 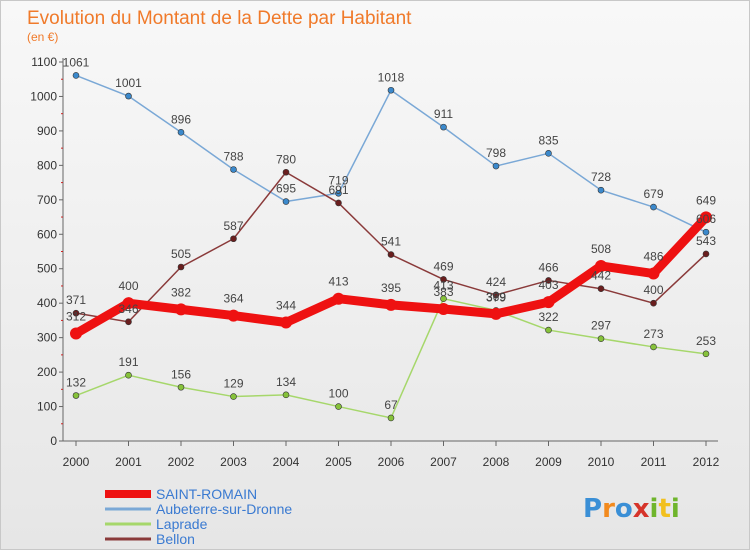 I want to click on data-label-laprade: 129, so click(x=233, y=384).